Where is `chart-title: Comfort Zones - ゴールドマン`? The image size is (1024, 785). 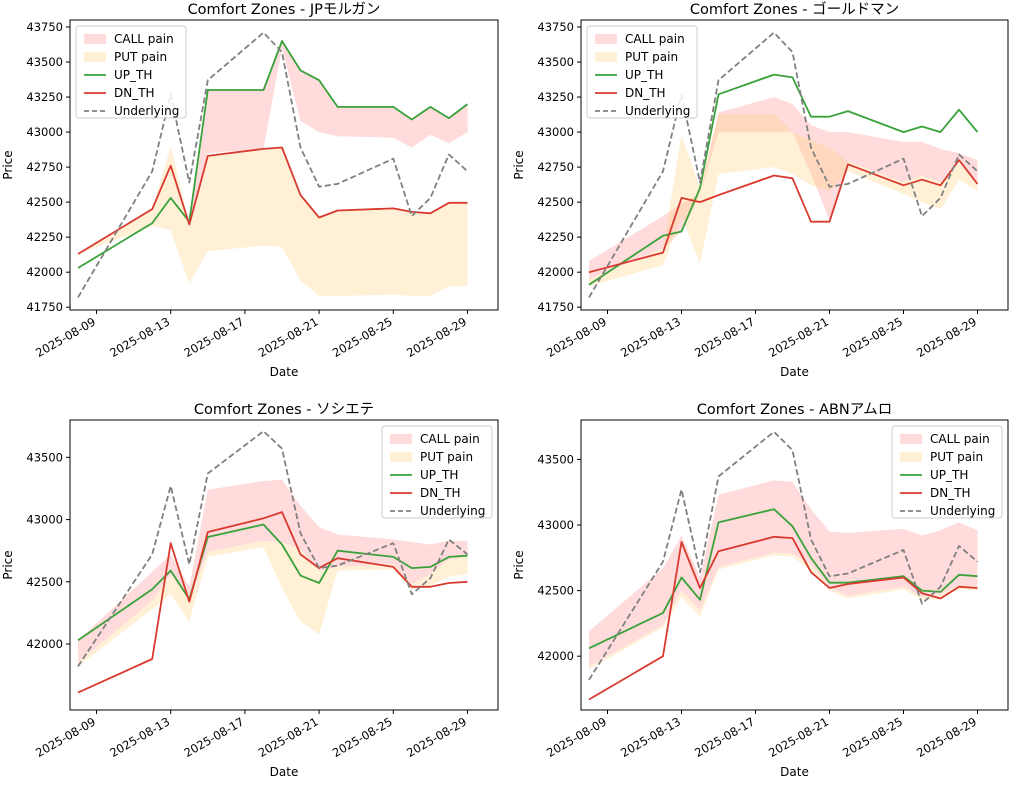 chart-title: Comfort Zones - ゴールドマン is located at coordinates (794, 9).